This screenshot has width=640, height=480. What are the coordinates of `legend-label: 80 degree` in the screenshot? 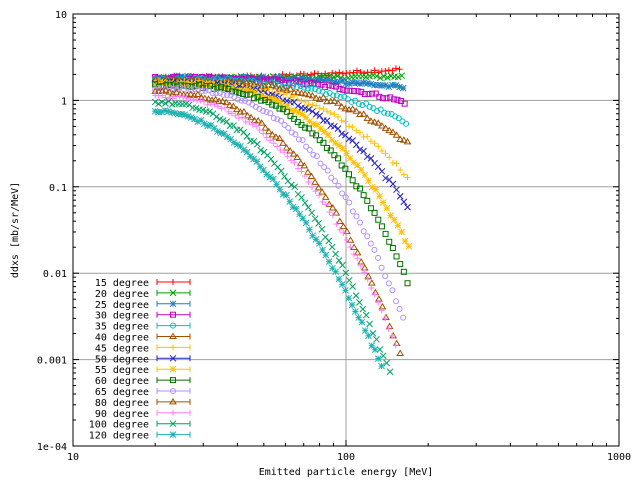 It's located at (122, 403).